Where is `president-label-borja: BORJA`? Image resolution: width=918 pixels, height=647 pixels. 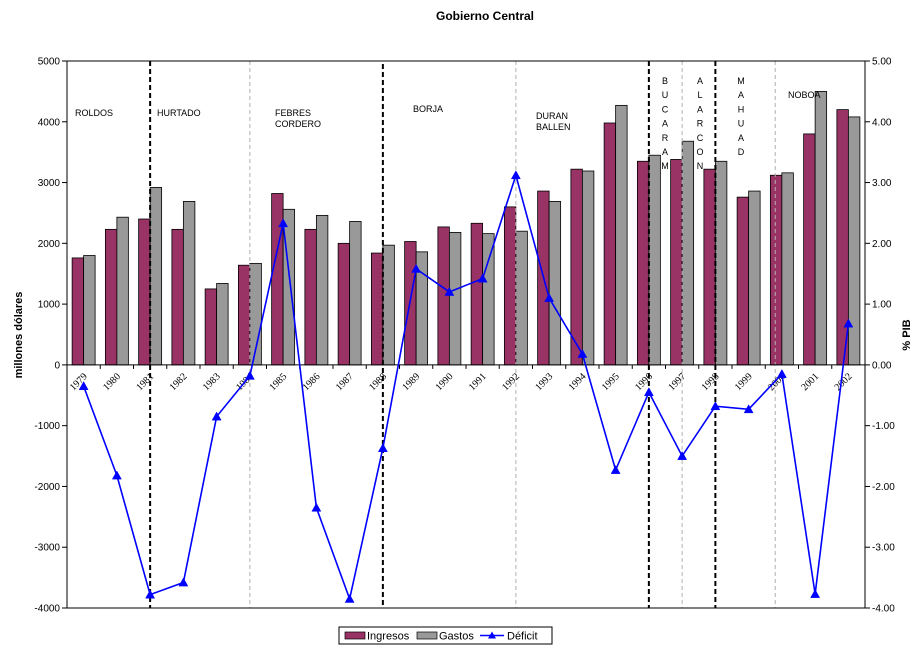
president-label-borja: BORJA is located at coordinates (428, 109).